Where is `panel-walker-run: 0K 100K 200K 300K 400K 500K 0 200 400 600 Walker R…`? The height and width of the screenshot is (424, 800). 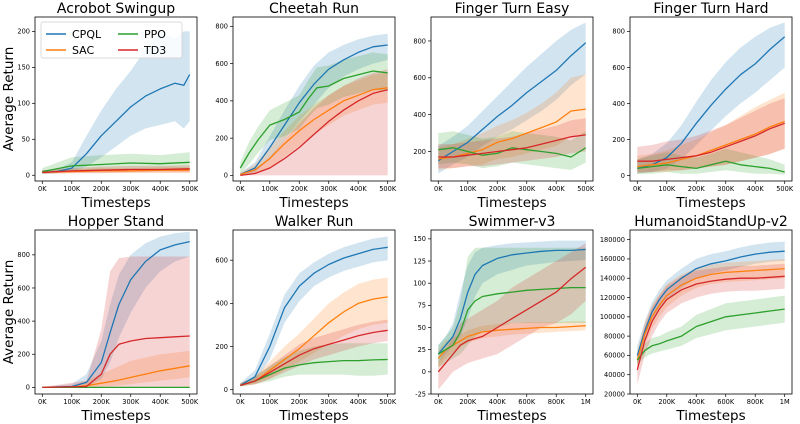 panel-walker-run: 0K 100K 200K 300K 400K 500K 0 200 400 600 Walker R… is located at coordinates (305, 319).